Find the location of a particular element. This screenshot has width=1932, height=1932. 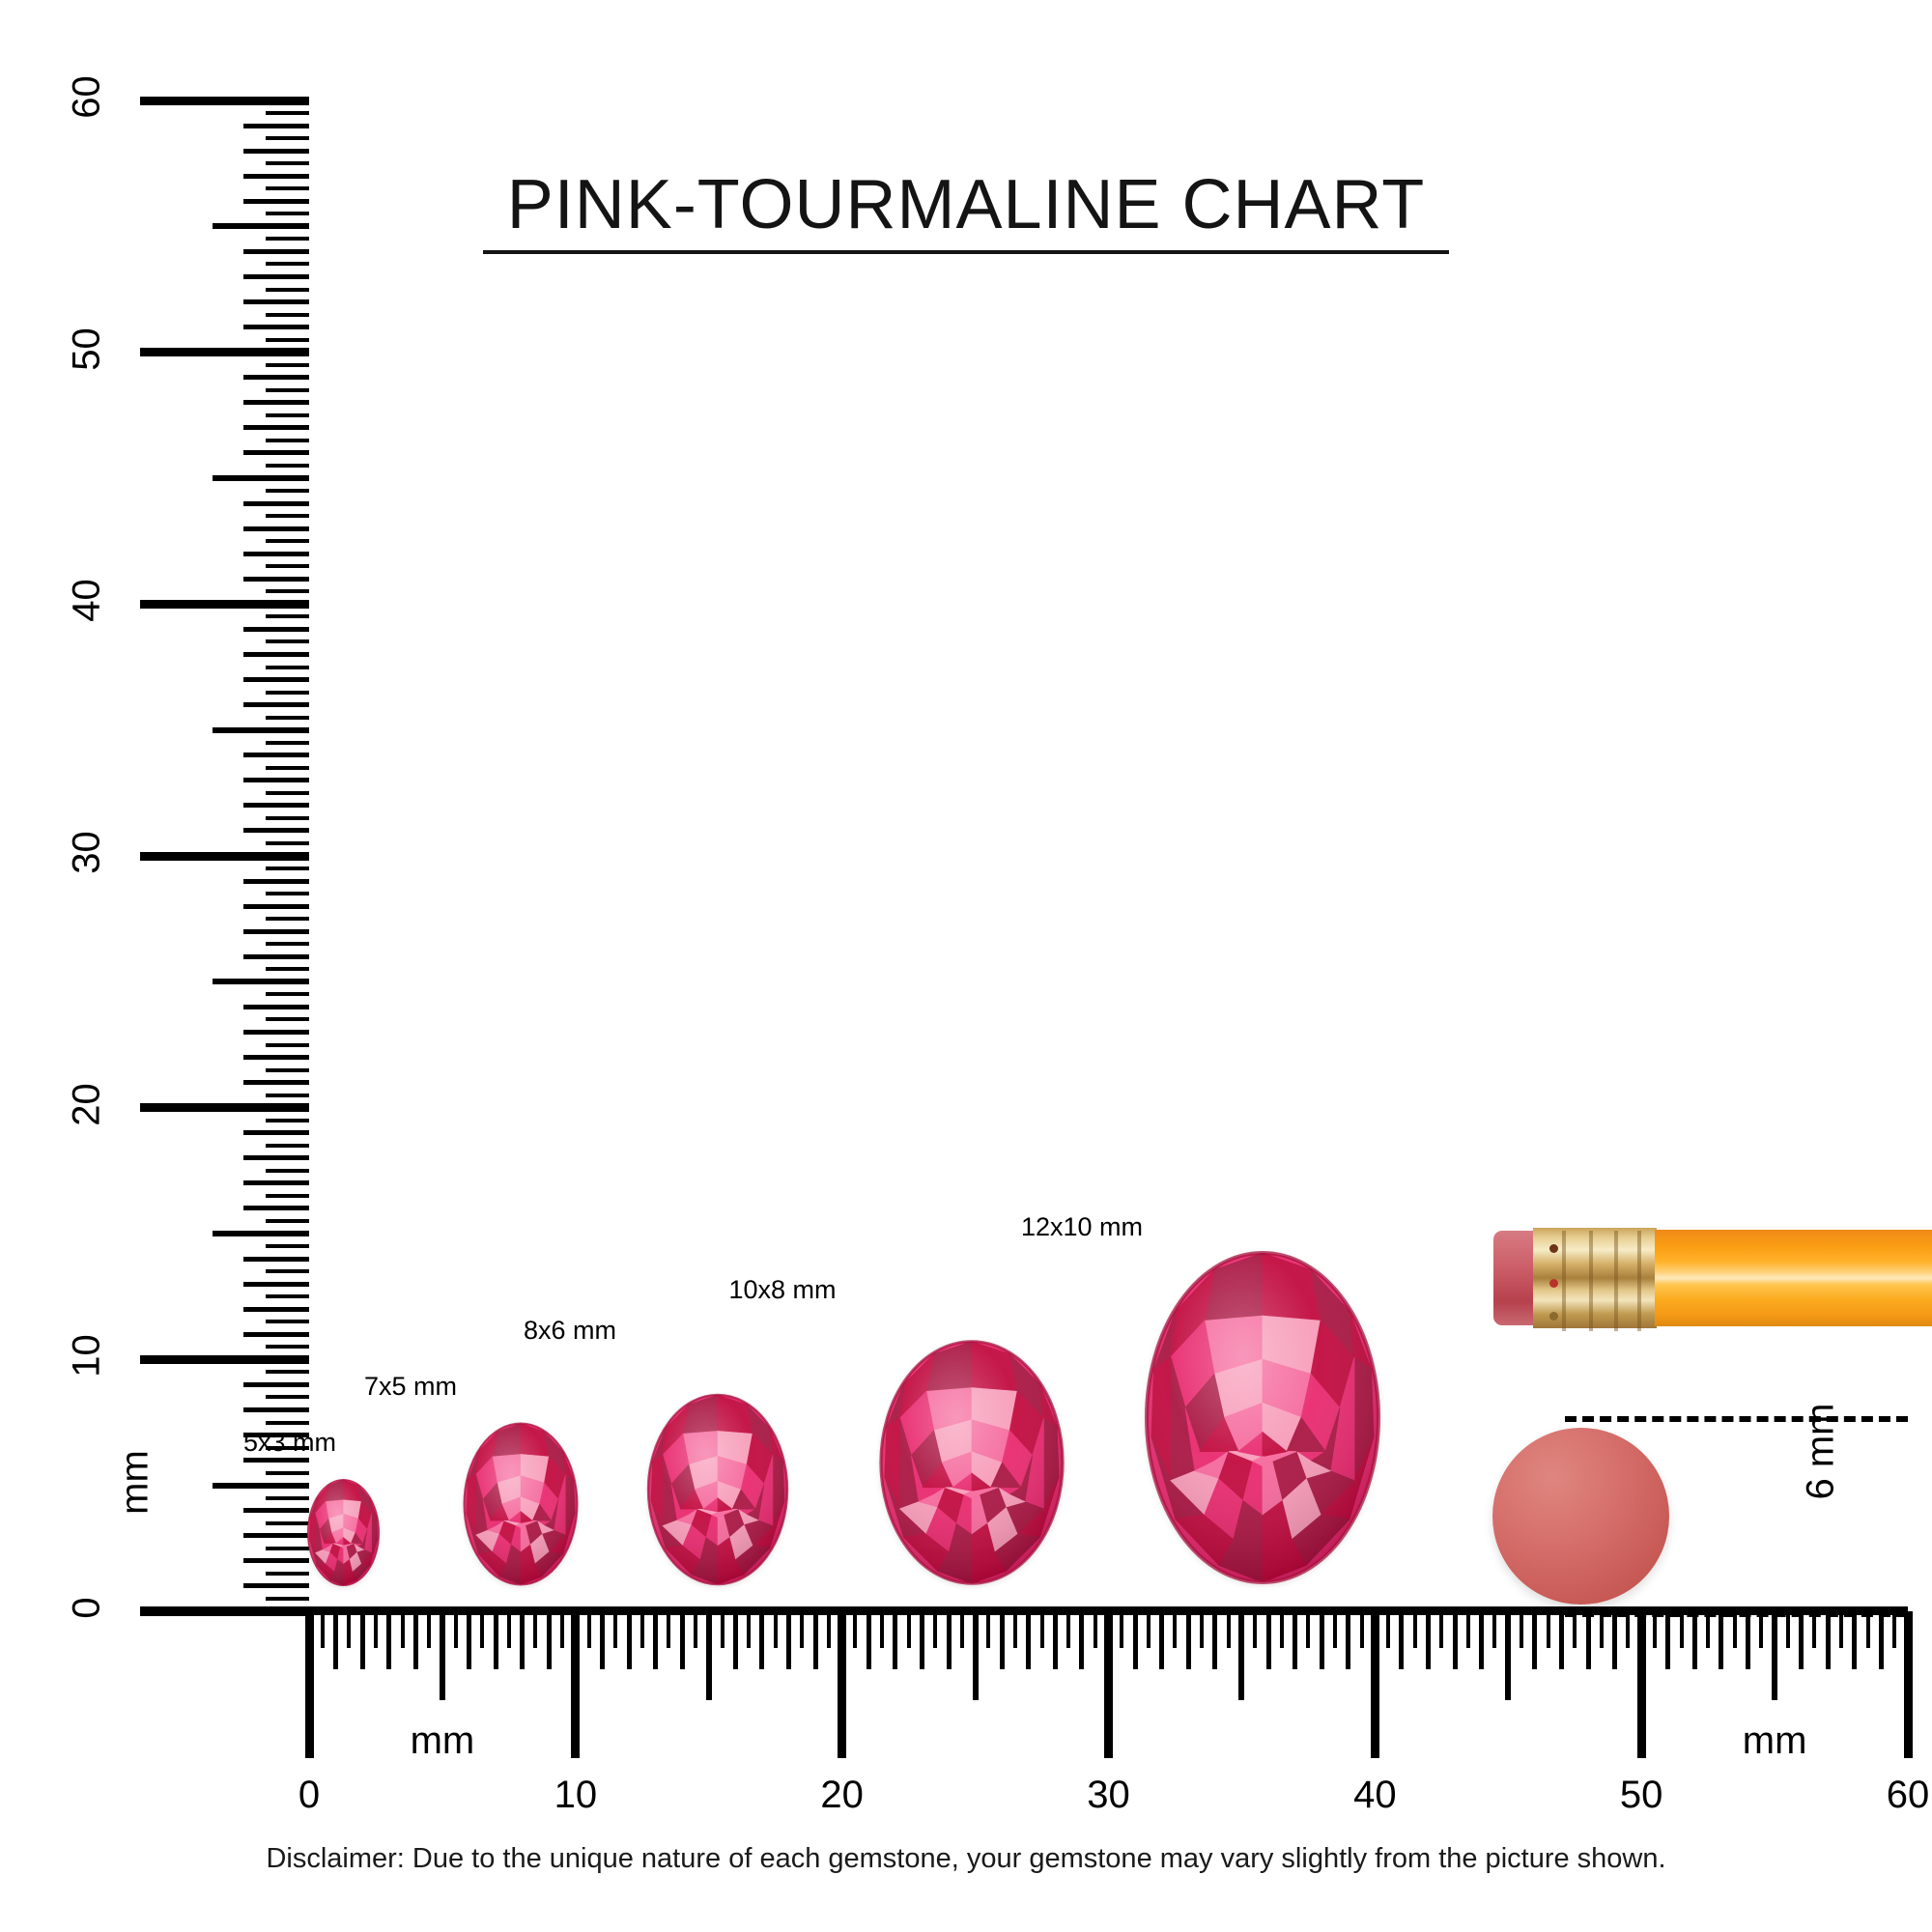

gem-label-8x6: 8x6 mm is located at coordinates (570, 1330).